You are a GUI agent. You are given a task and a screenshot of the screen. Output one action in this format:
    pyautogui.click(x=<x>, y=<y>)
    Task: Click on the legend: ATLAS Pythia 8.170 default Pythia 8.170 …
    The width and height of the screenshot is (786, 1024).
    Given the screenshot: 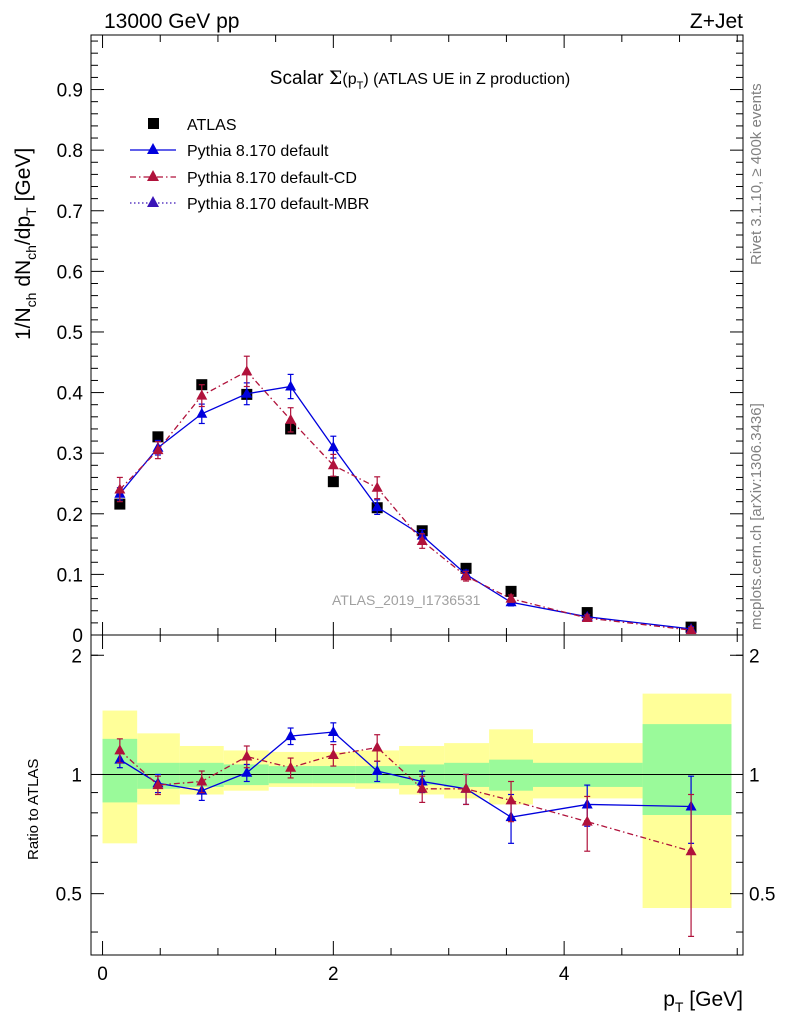 What is the action you would take?
    pyautogui.click(x=249, y=165)
    